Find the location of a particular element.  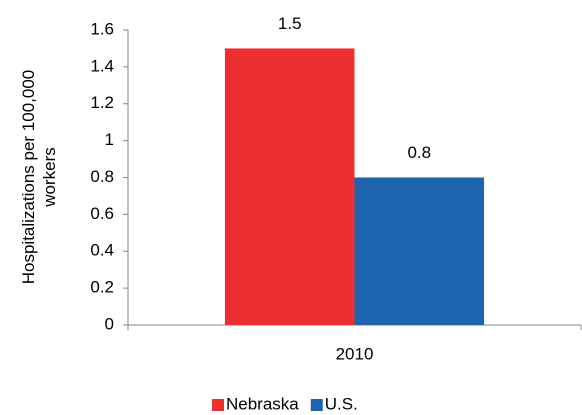

legend-label: Nebraska is located at coordinates (262, 403).